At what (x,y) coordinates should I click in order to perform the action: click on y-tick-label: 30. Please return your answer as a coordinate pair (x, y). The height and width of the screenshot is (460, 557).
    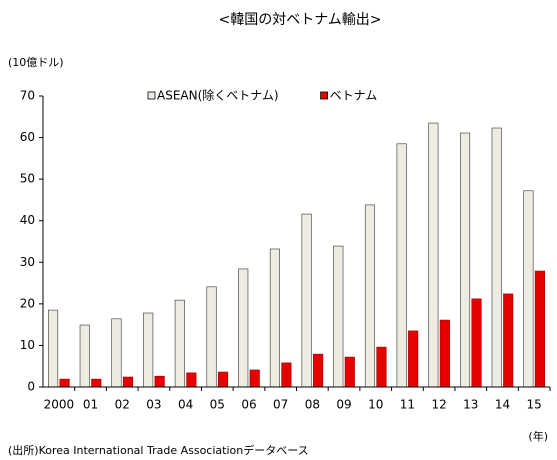
    Looking at the image, I should click on (27, 262).